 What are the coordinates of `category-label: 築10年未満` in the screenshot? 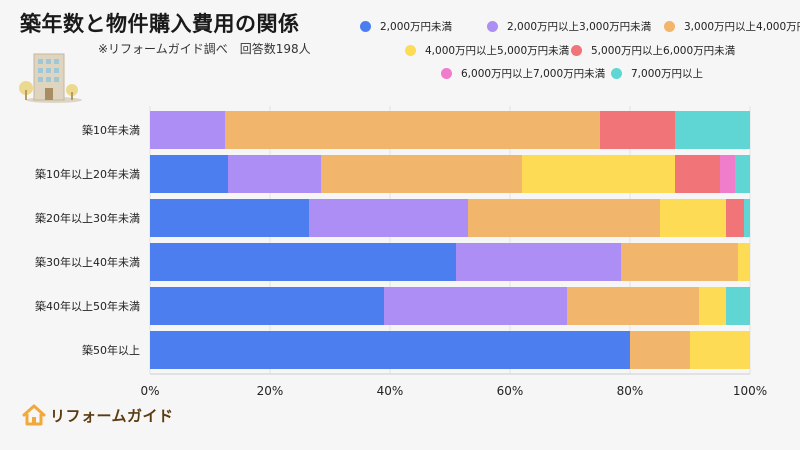 It's located at (111, 130).